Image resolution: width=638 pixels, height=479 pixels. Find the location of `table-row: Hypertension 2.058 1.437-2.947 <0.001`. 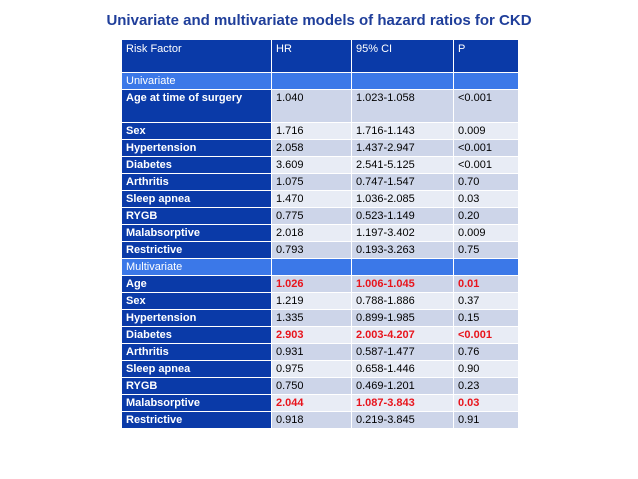

table-row: Hypertension 2.058 1.437-2.947 <0.001 is located at coordinates (320, 148).